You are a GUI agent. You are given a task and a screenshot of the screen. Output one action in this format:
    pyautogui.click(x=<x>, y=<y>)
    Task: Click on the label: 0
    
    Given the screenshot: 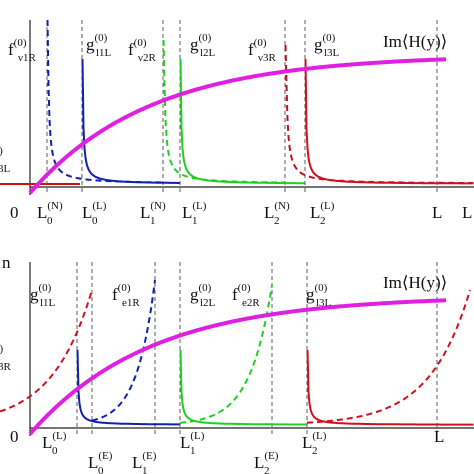 What is the action you would take?
    pyautogui.click(x=14, y=436)
    